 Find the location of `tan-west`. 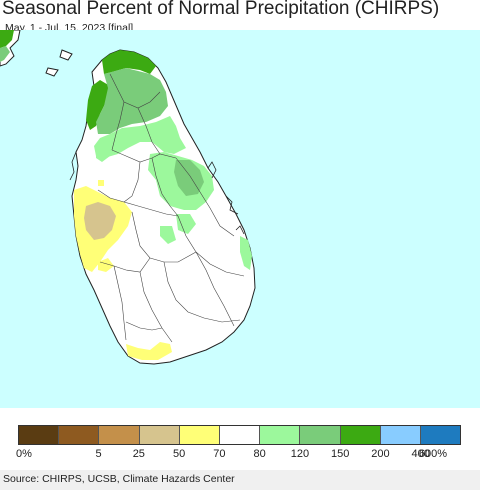

tan-west is located at coordinates (100, 221).